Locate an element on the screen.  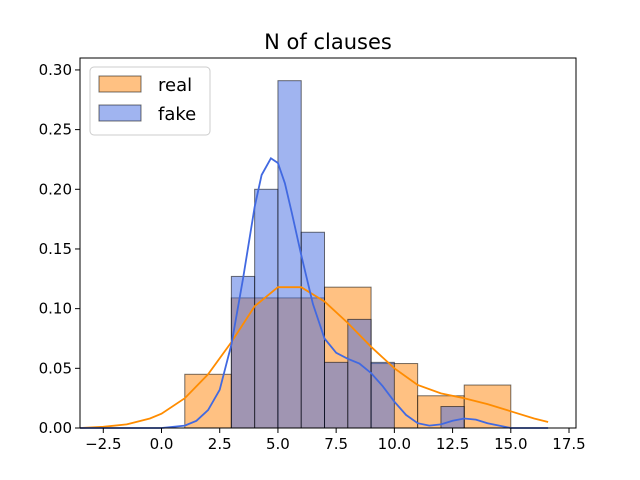
x-tick-label: 7.5 is located at coordinates (336, 444).